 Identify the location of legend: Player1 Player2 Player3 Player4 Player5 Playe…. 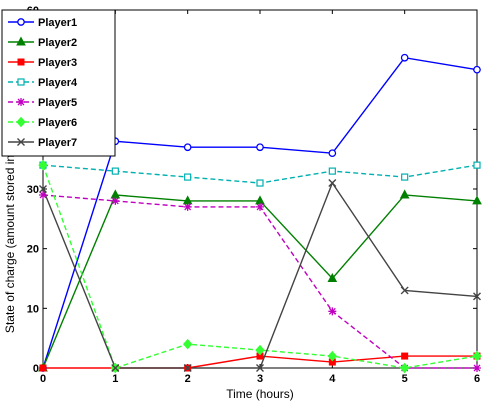
(58, 83).